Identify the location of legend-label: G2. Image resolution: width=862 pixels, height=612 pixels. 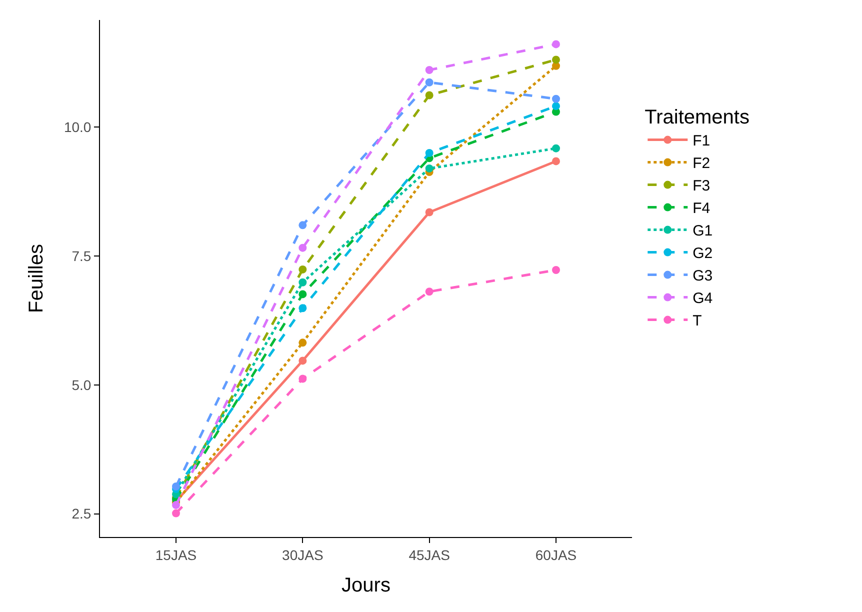
(702, 253).